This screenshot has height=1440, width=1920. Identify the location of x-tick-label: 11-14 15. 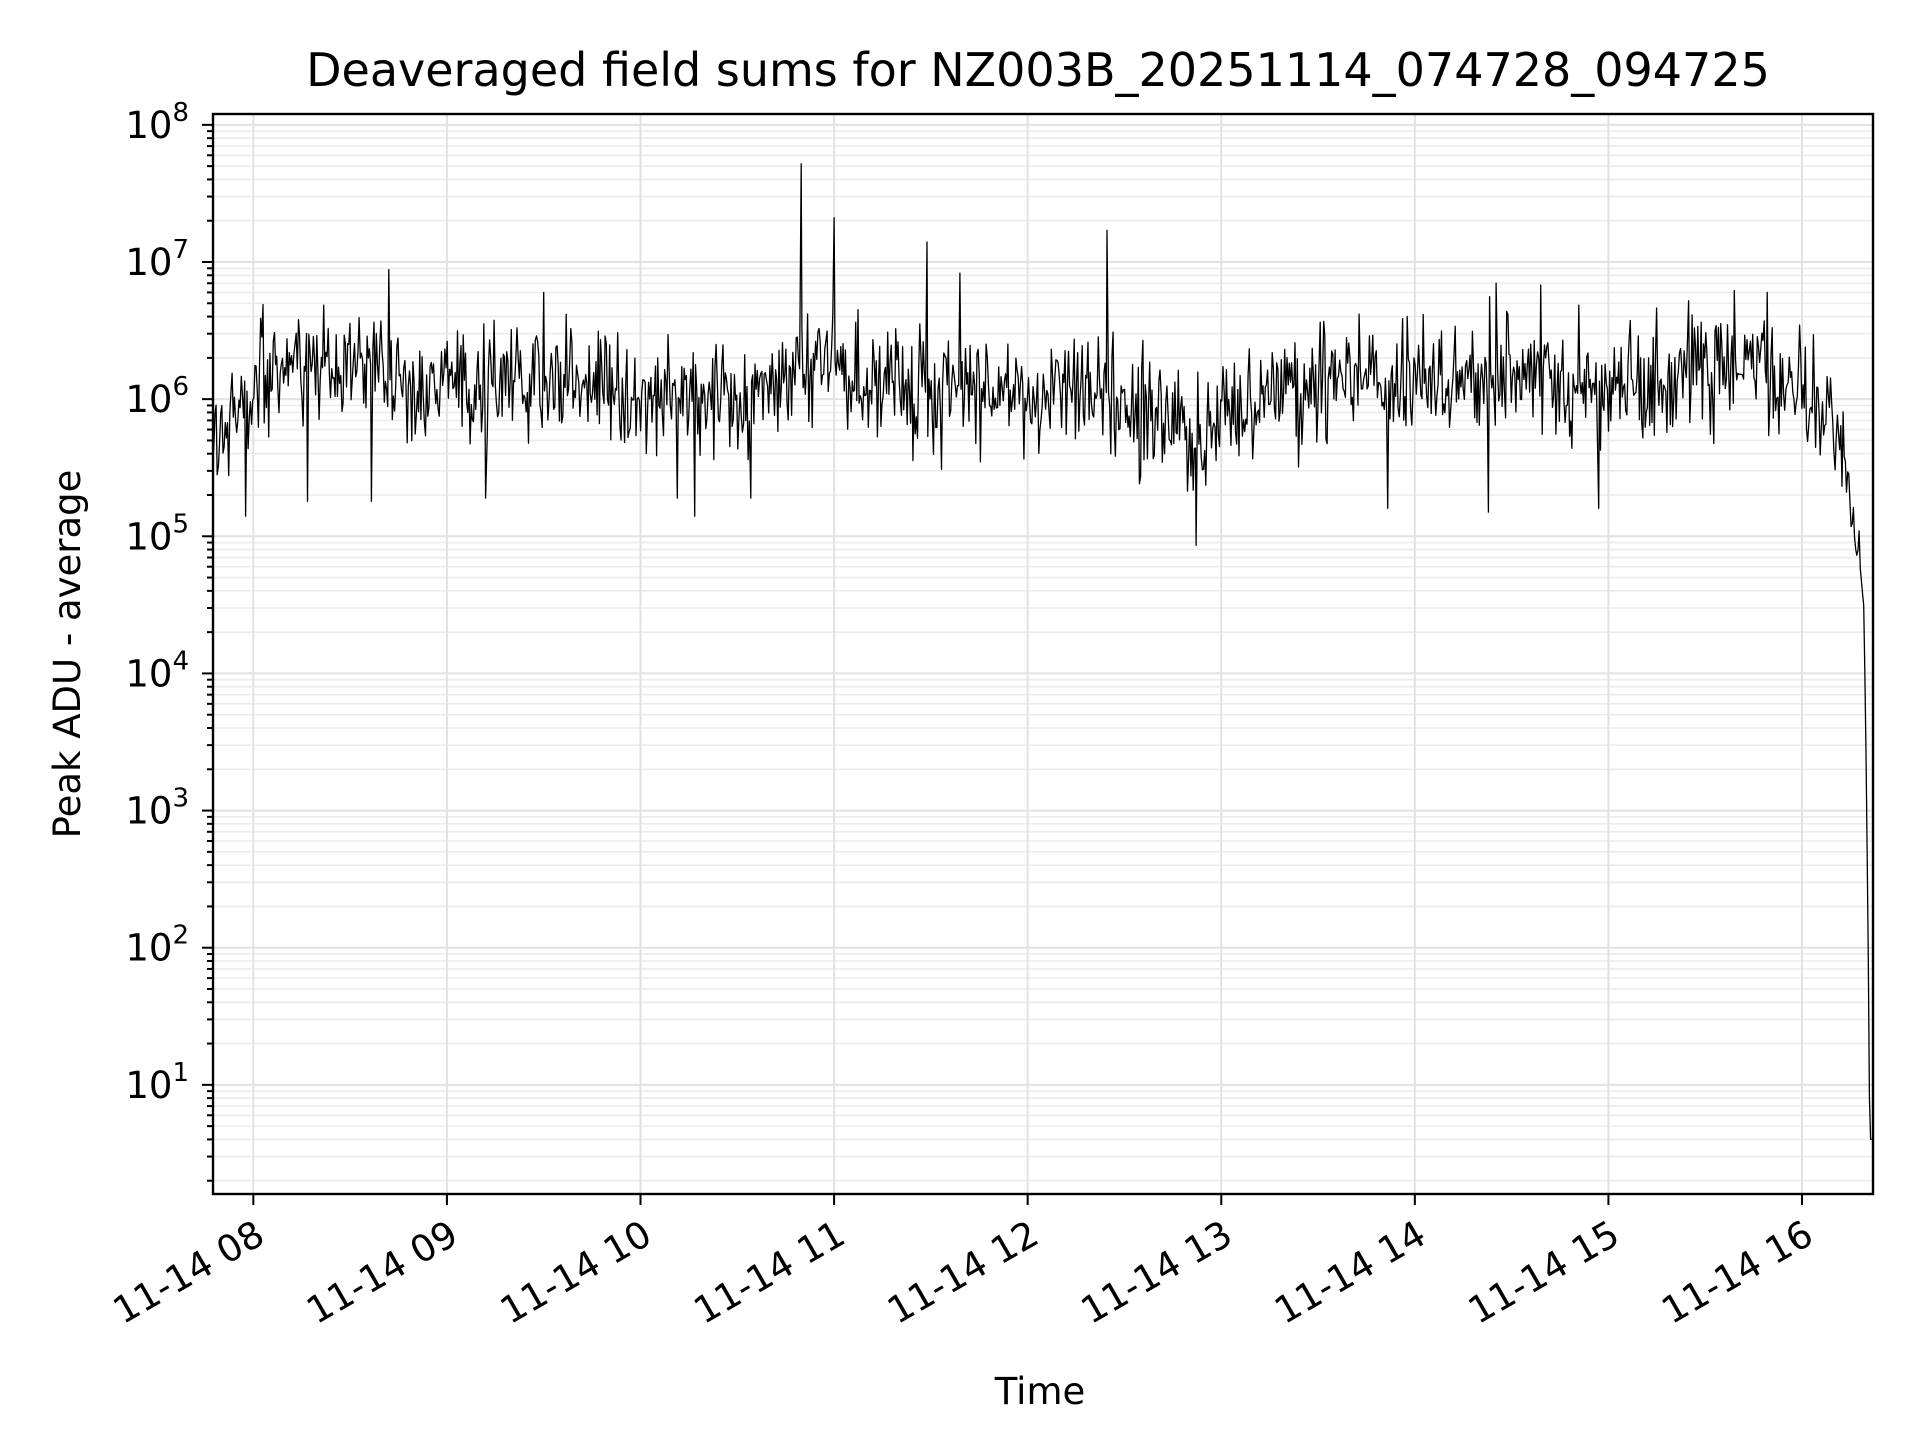
(1544, 1272).